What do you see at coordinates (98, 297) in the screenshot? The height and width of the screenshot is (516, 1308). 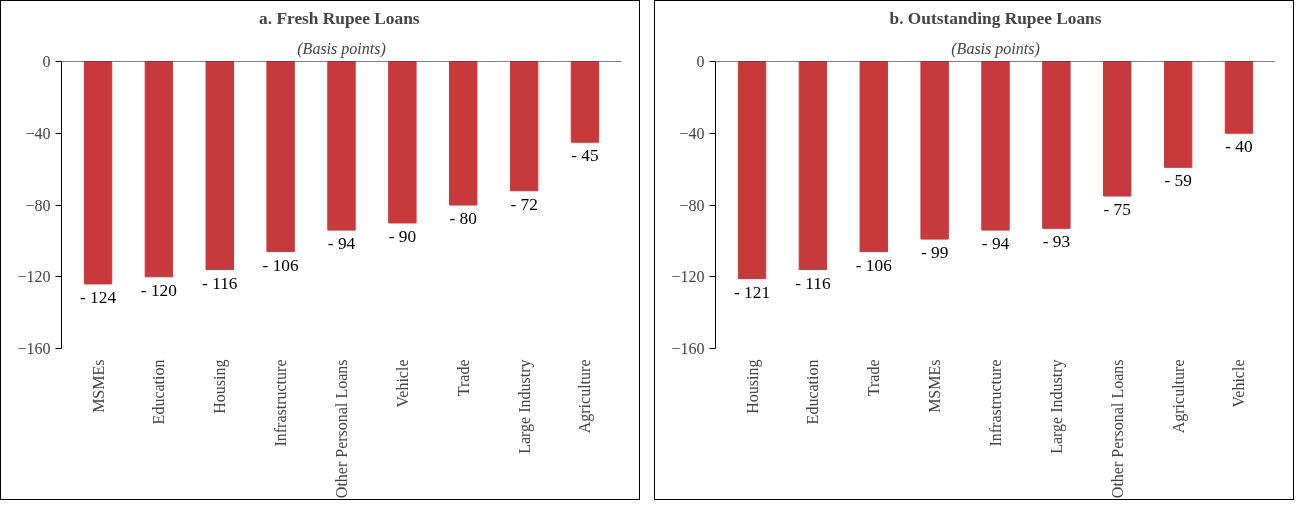 I see `data-label: - 124` at bounding box center [98, 297].